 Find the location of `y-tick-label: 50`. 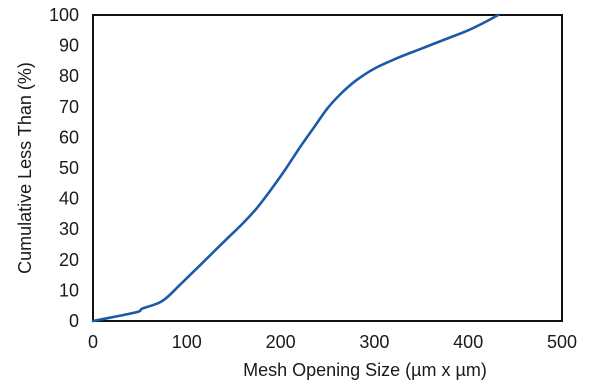

y-tick-label: 50 is located at coordinates (69, 168).